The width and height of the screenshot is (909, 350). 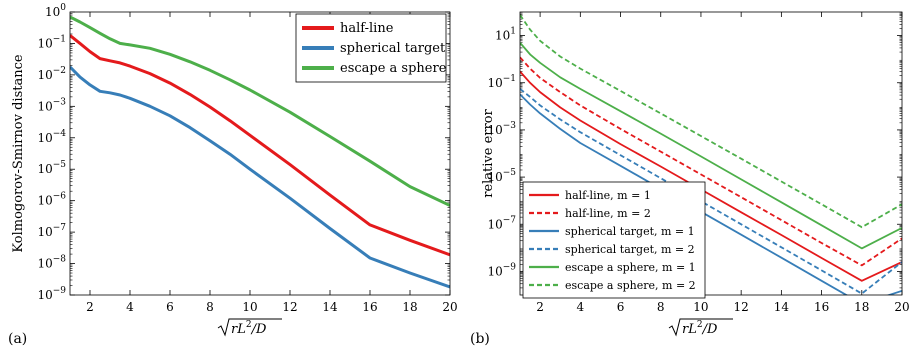 What do you see at coordinates (17, 339) in the screenshot?
I see `panel-label: (a)` at bounding box center [17, 339].